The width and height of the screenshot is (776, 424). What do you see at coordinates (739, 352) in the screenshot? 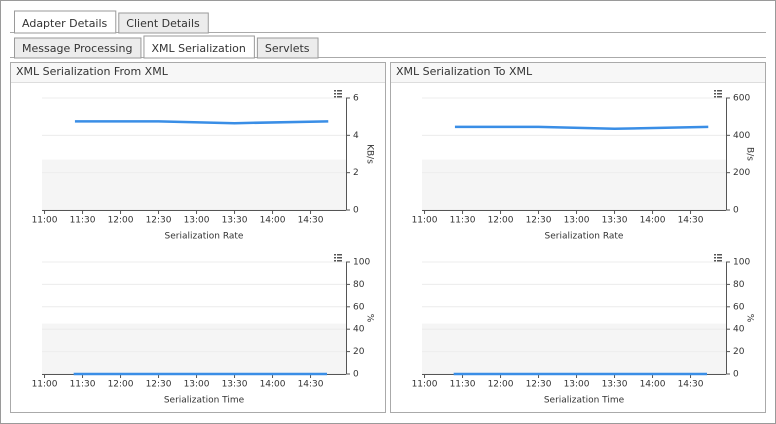
I see `y-tick-label: 20` at bounding box center [739, 352].